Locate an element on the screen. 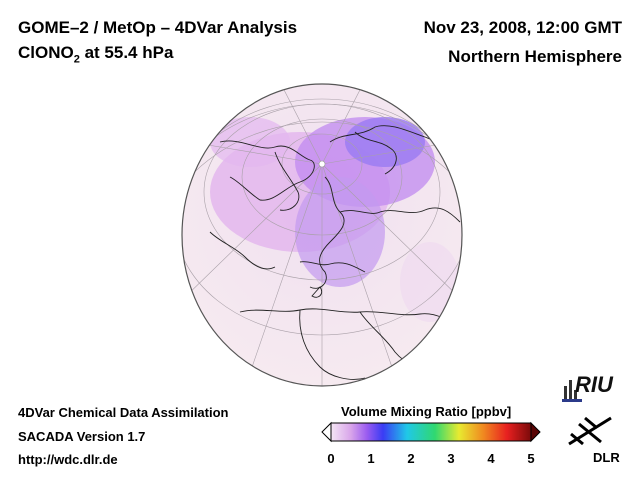 Image resolution: width=640 pixels, height=480 pixels. species-subscript: 2 is located at coordinates (76, 59).